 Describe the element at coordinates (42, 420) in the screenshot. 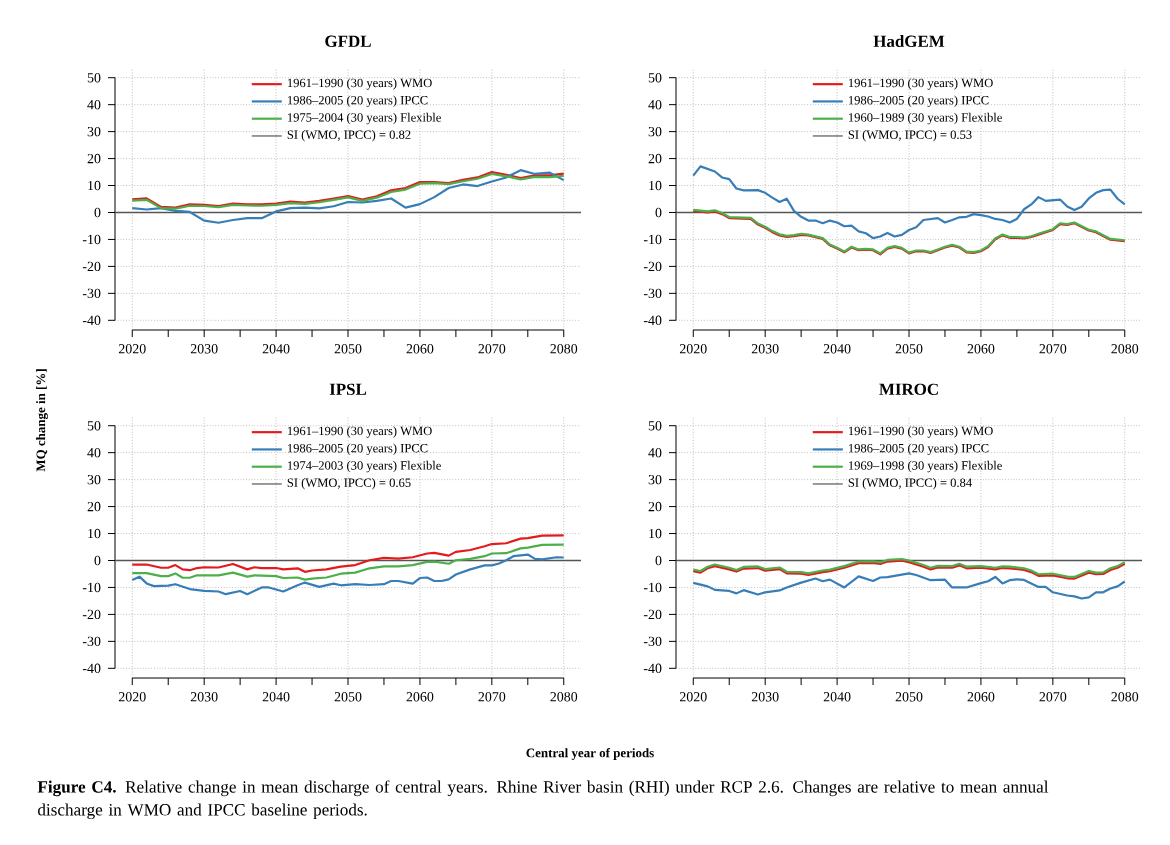

I see `y-axis-title: MQ change in [%]` at that location.